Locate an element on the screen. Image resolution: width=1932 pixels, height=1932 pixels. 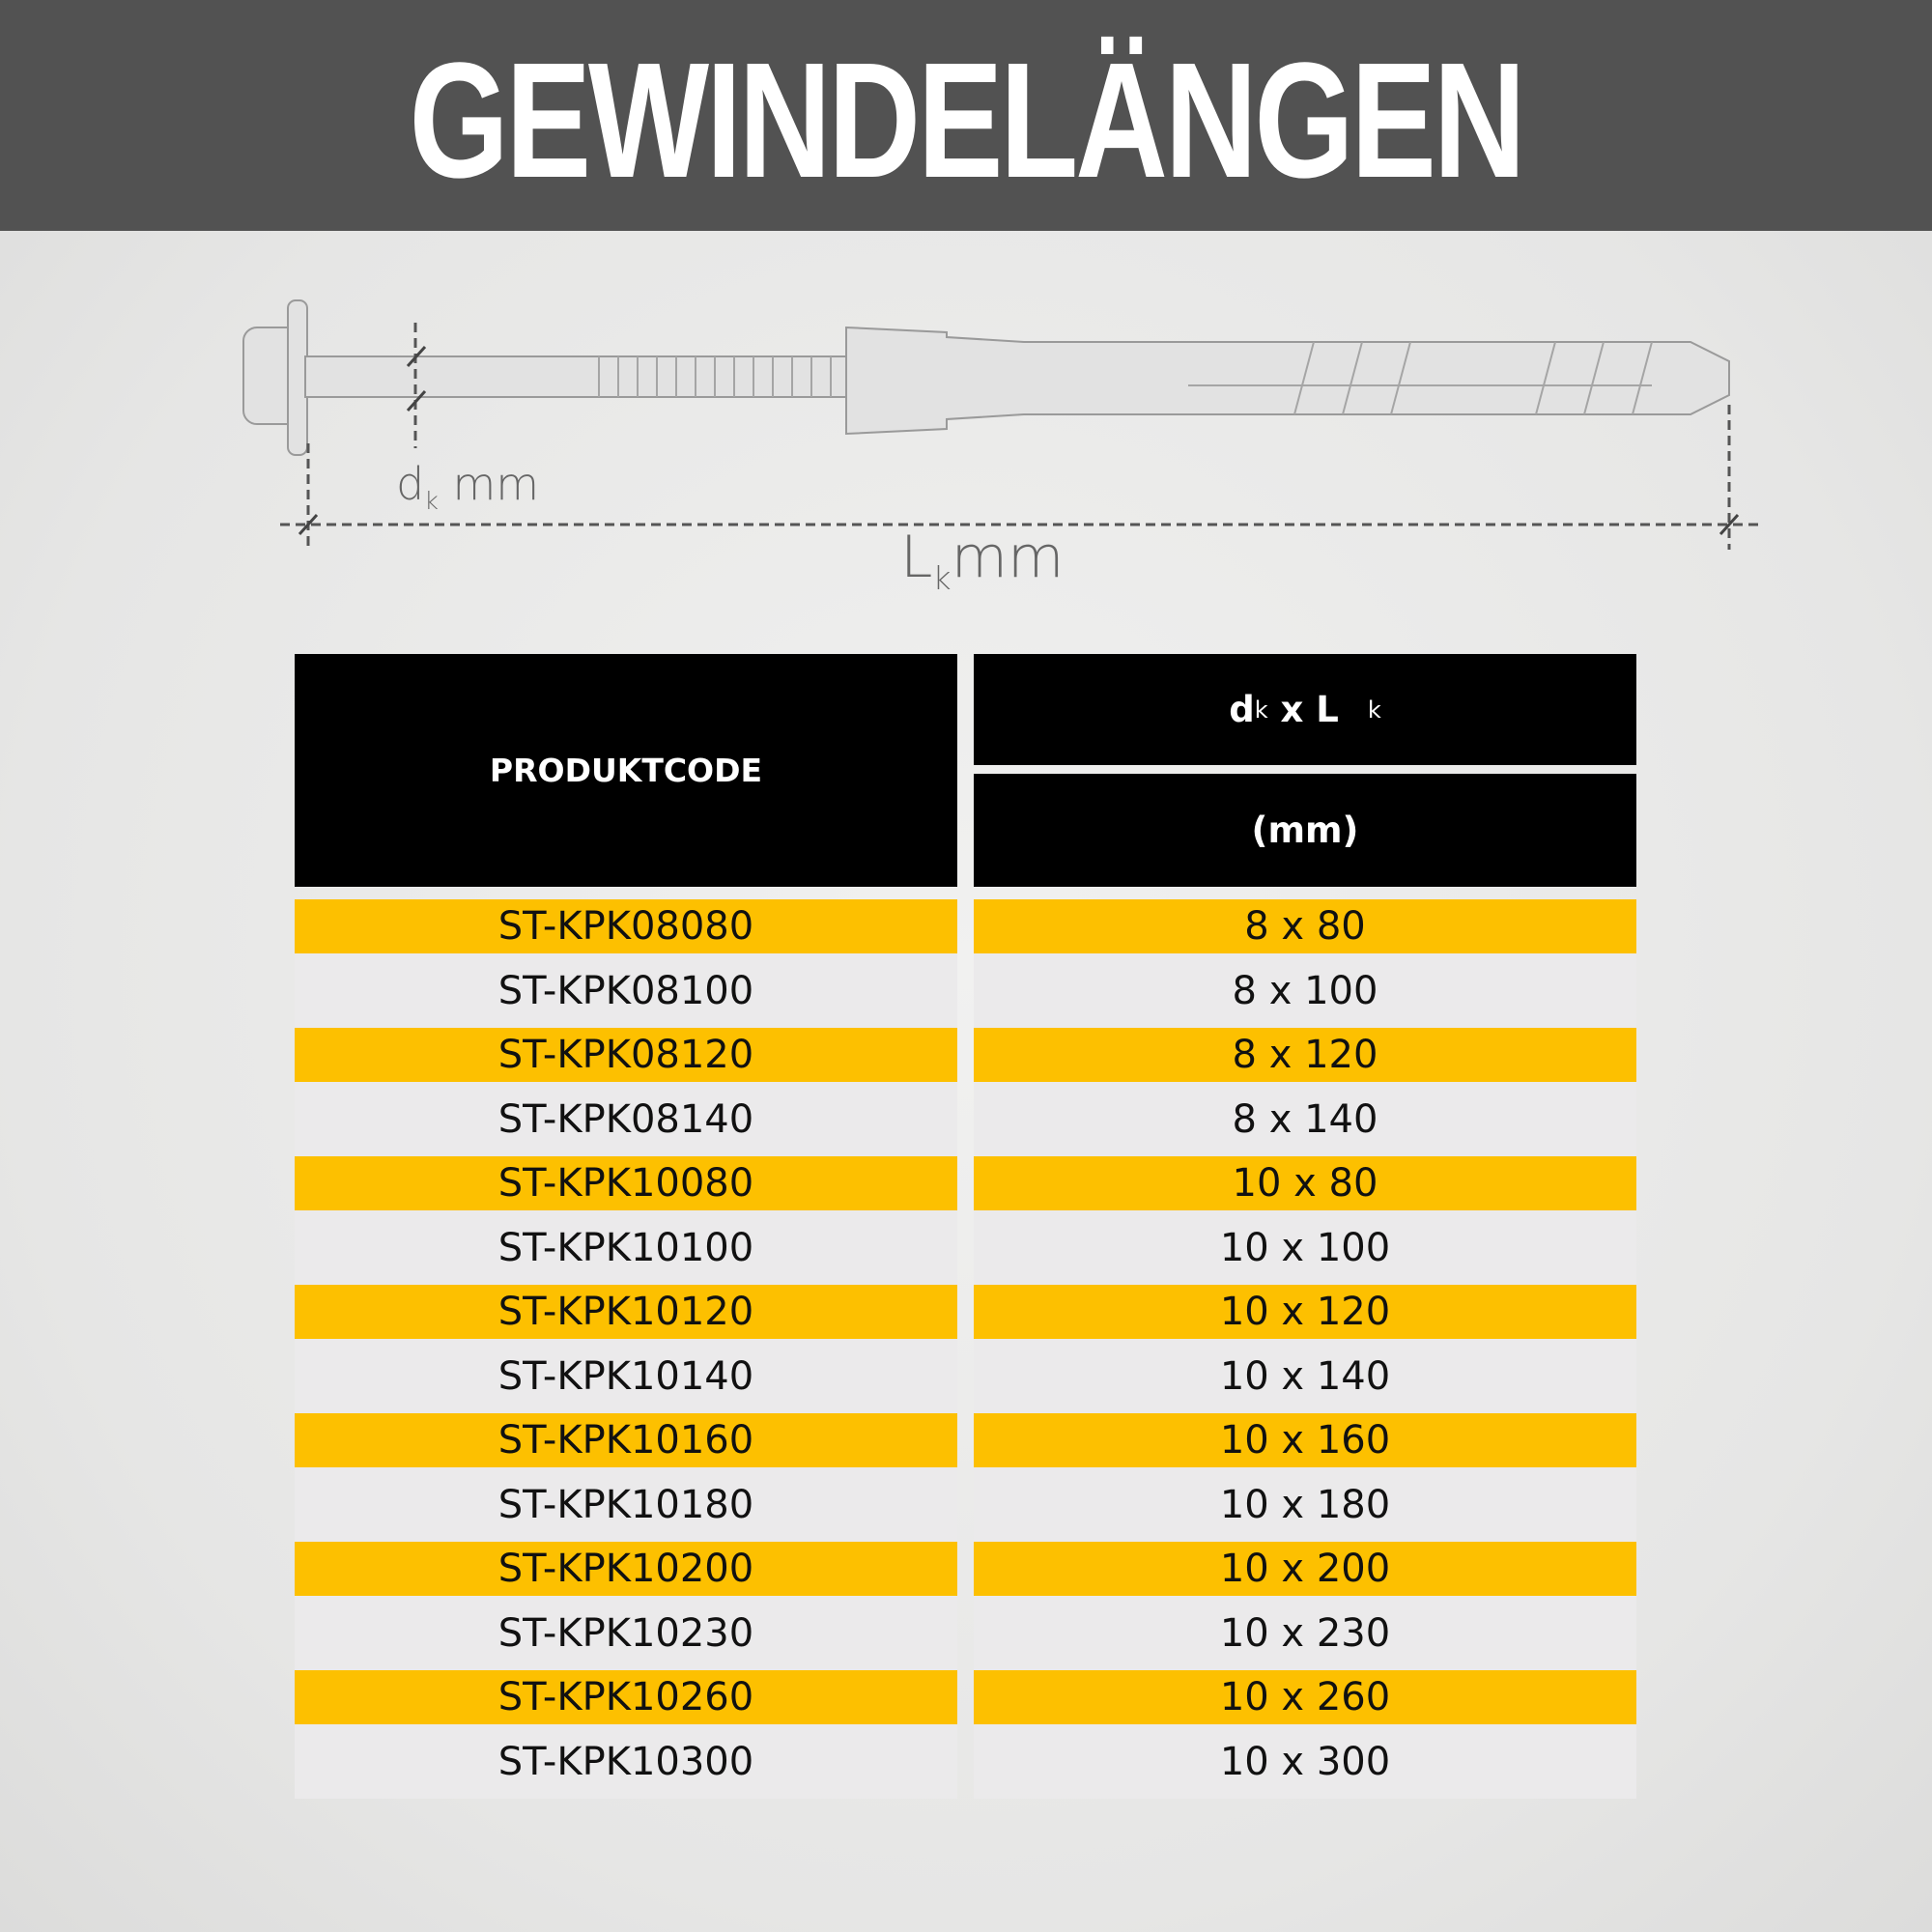
diameter-label: dk mm is located at coordinates (468, 487).